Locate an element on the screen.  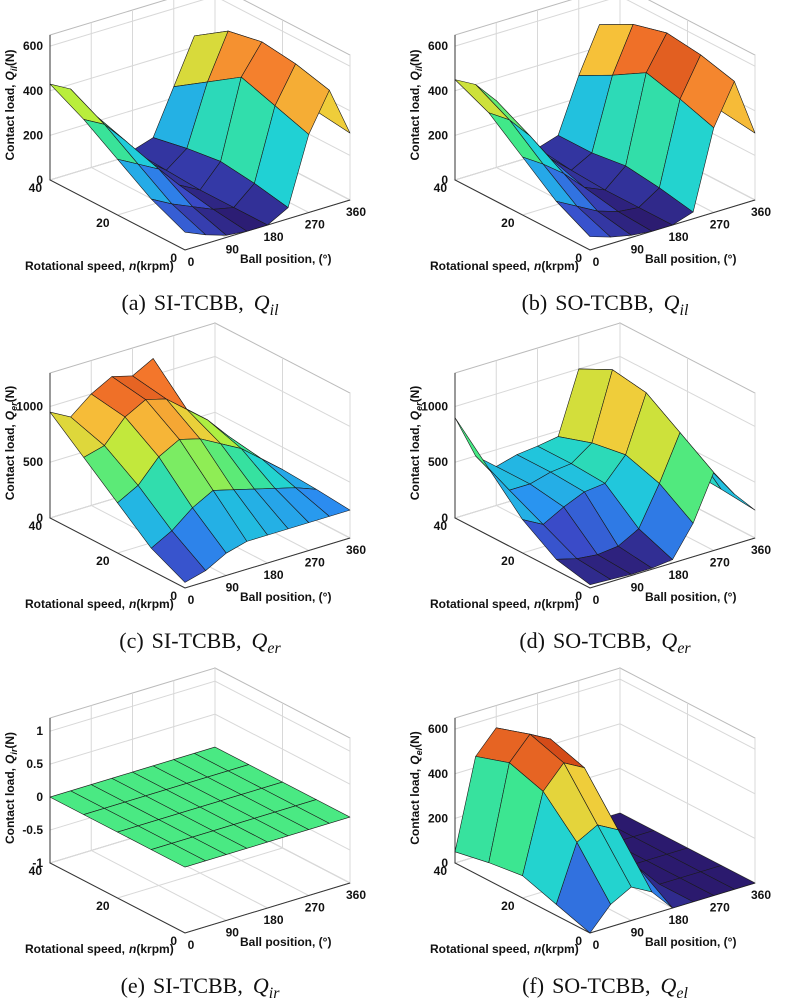
caption: (d) SO-TCBB, Qer is located at coordinates (605, 642).